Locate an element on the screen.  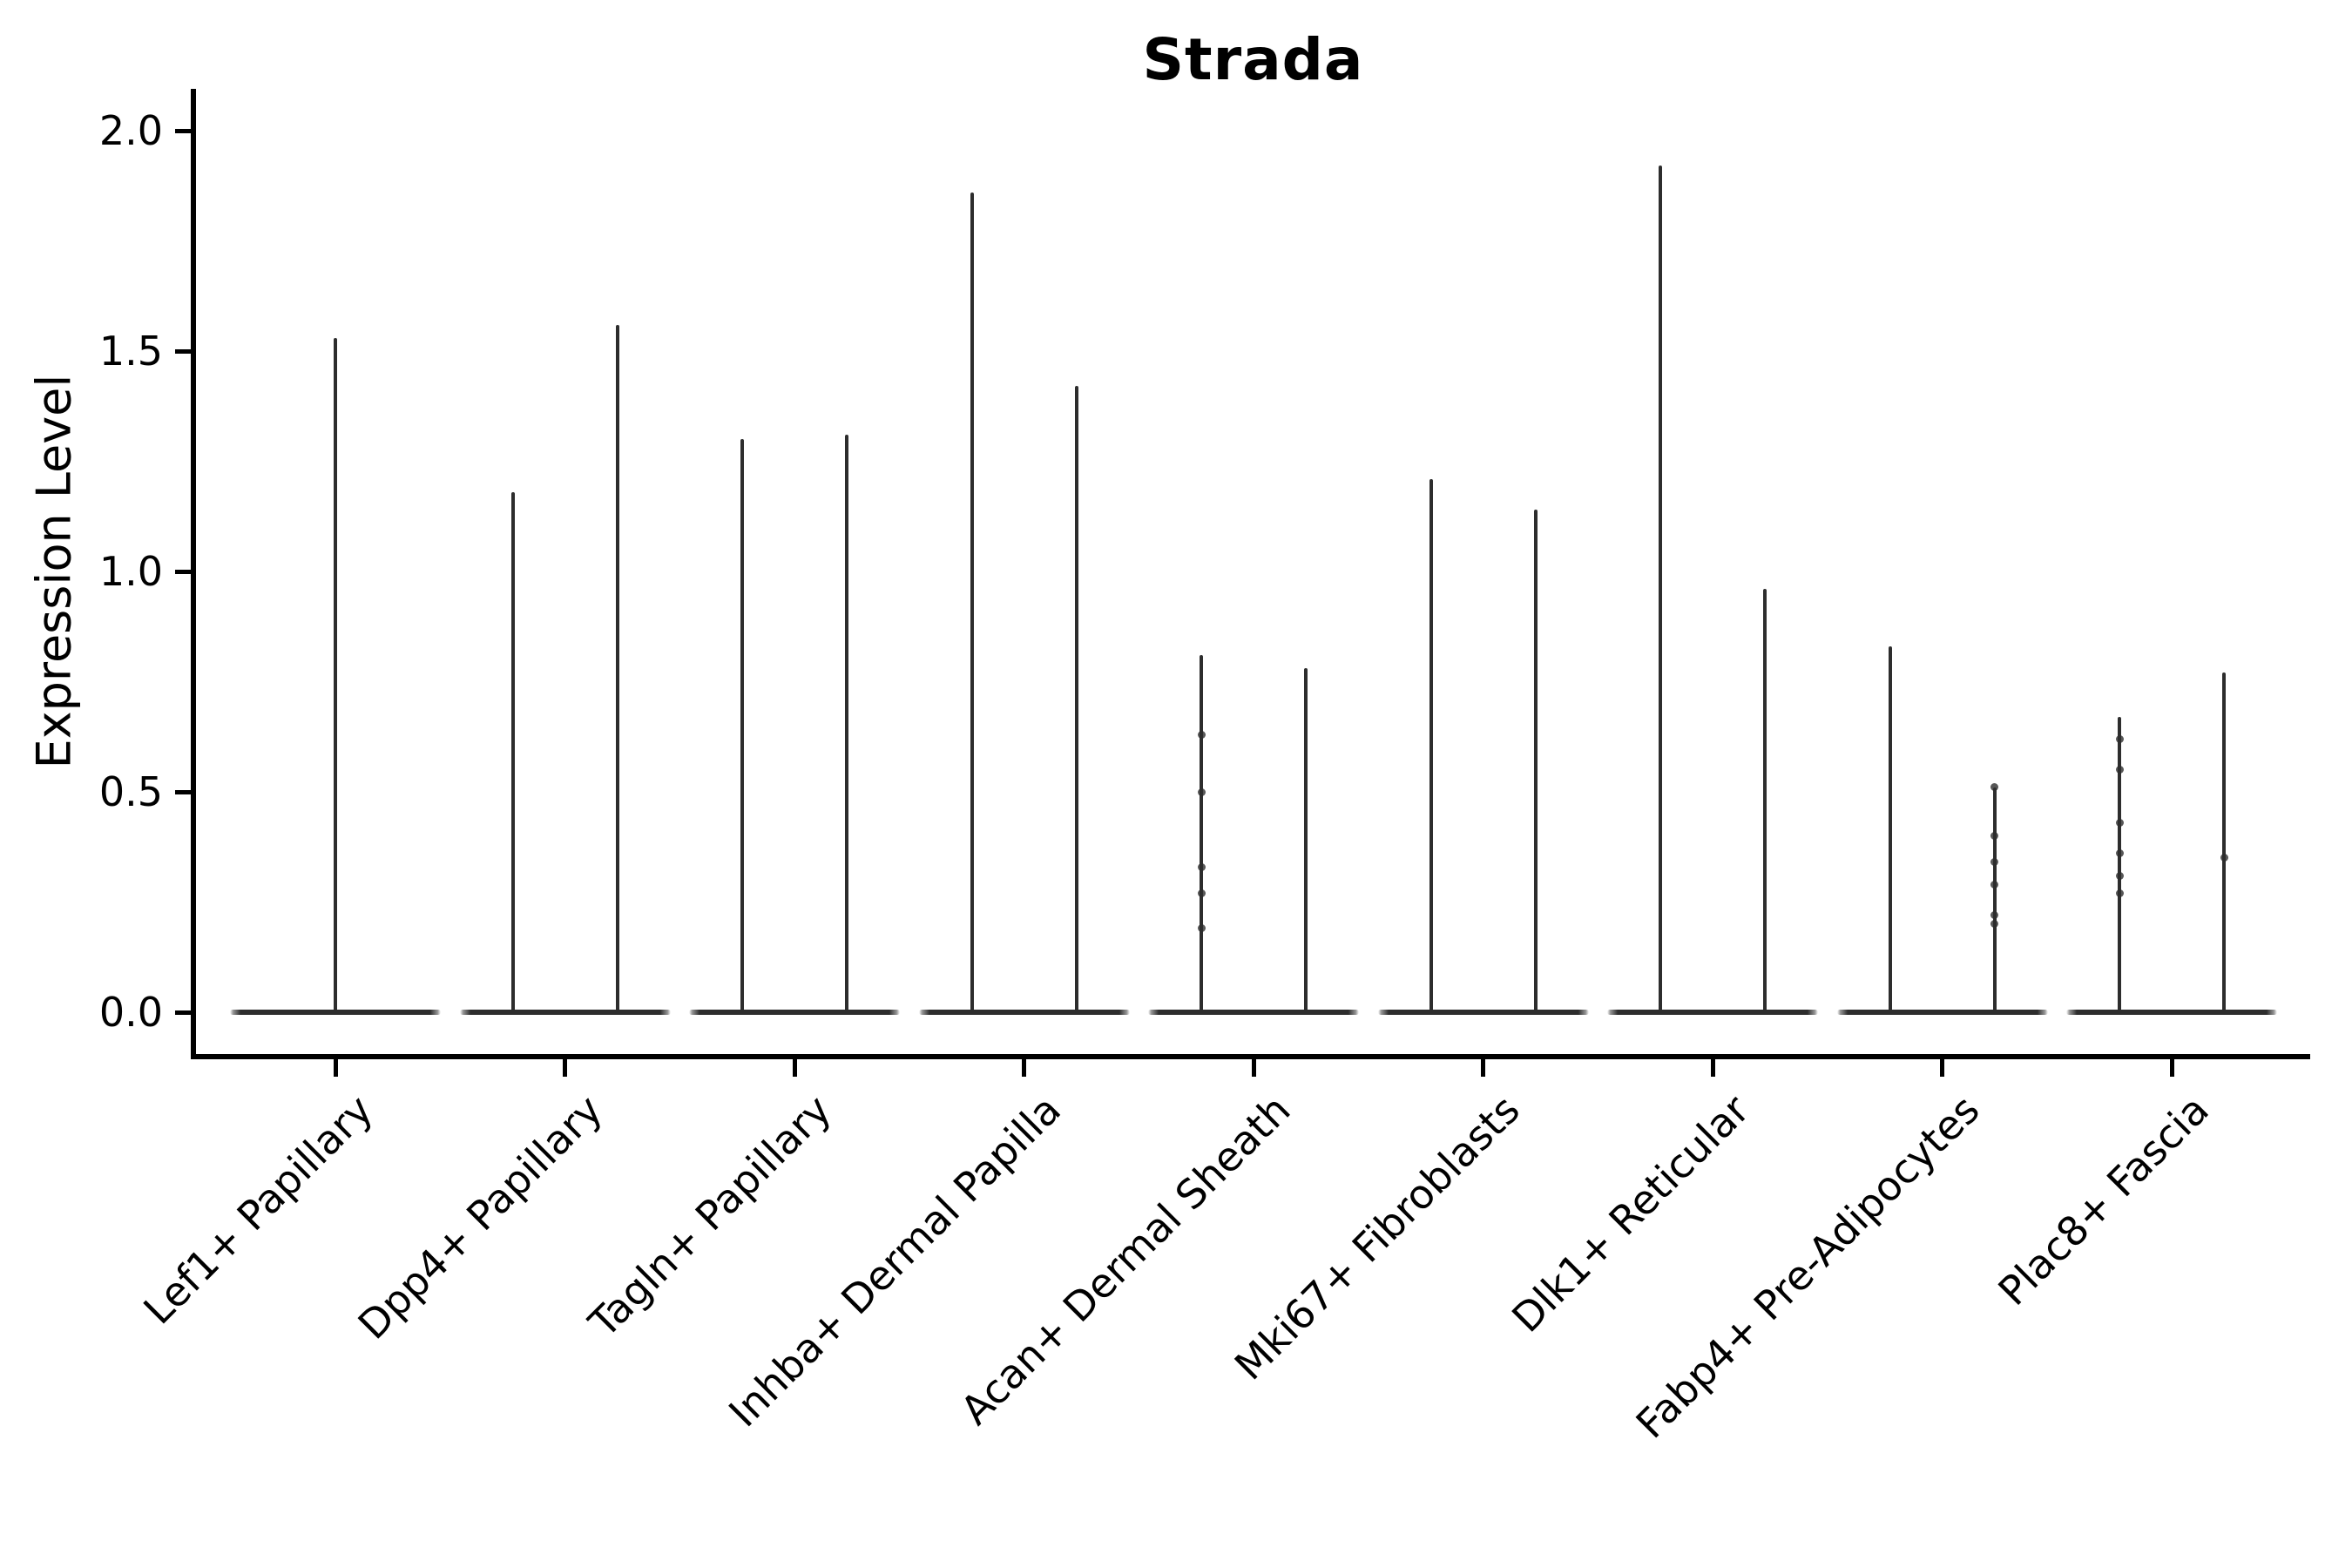
x-tick-label: Dlk1+ Reticular is located at coordinates (1631, 1213).